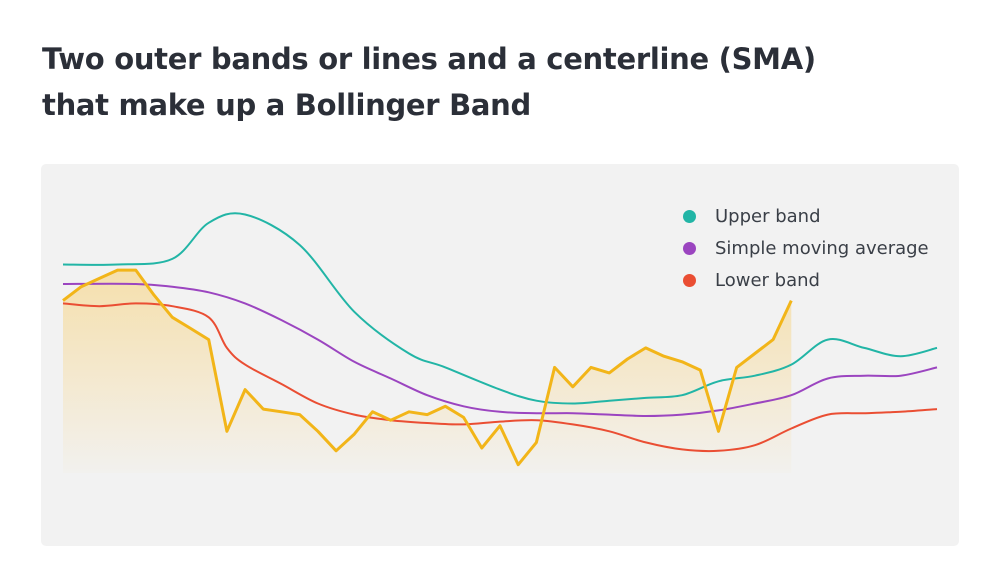 This screenshot has width=1000, height=582. Describe the element at coordinates (768, 216) in the screenshot. I see `legend-label-upper-band: Upper band` at that location.